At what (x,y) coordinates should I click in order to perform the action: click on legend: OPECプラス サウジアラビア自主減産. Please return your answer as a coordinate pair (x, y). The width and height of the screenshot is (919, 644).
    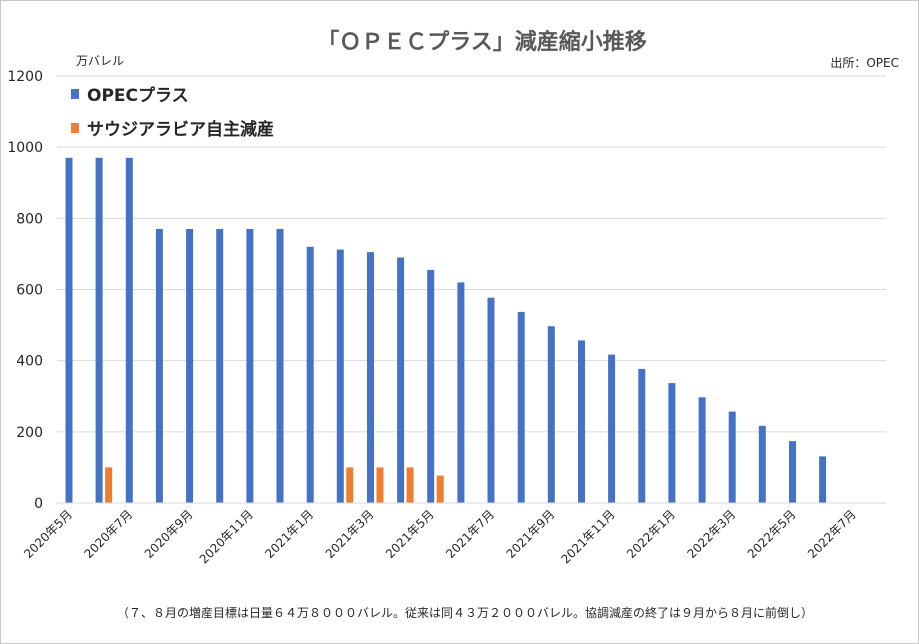
    Looking at the image, I should click on (172, 112).